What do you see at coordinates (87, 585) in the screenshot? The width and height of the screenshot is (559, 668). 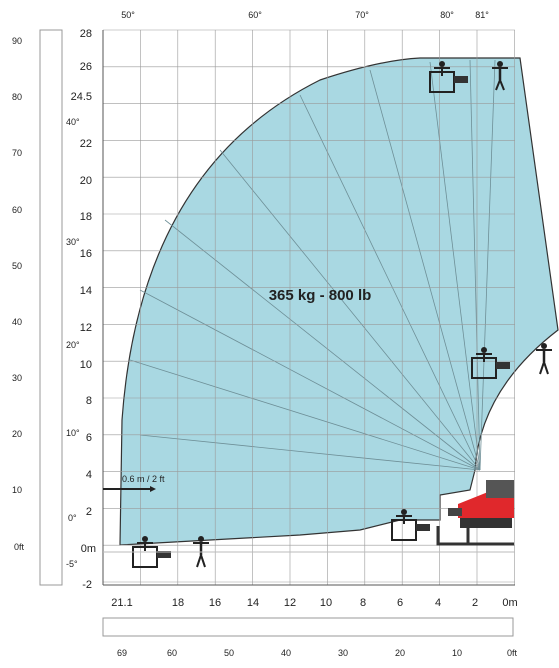 I see `tick-label: -2` at bounding box center [87, 585].